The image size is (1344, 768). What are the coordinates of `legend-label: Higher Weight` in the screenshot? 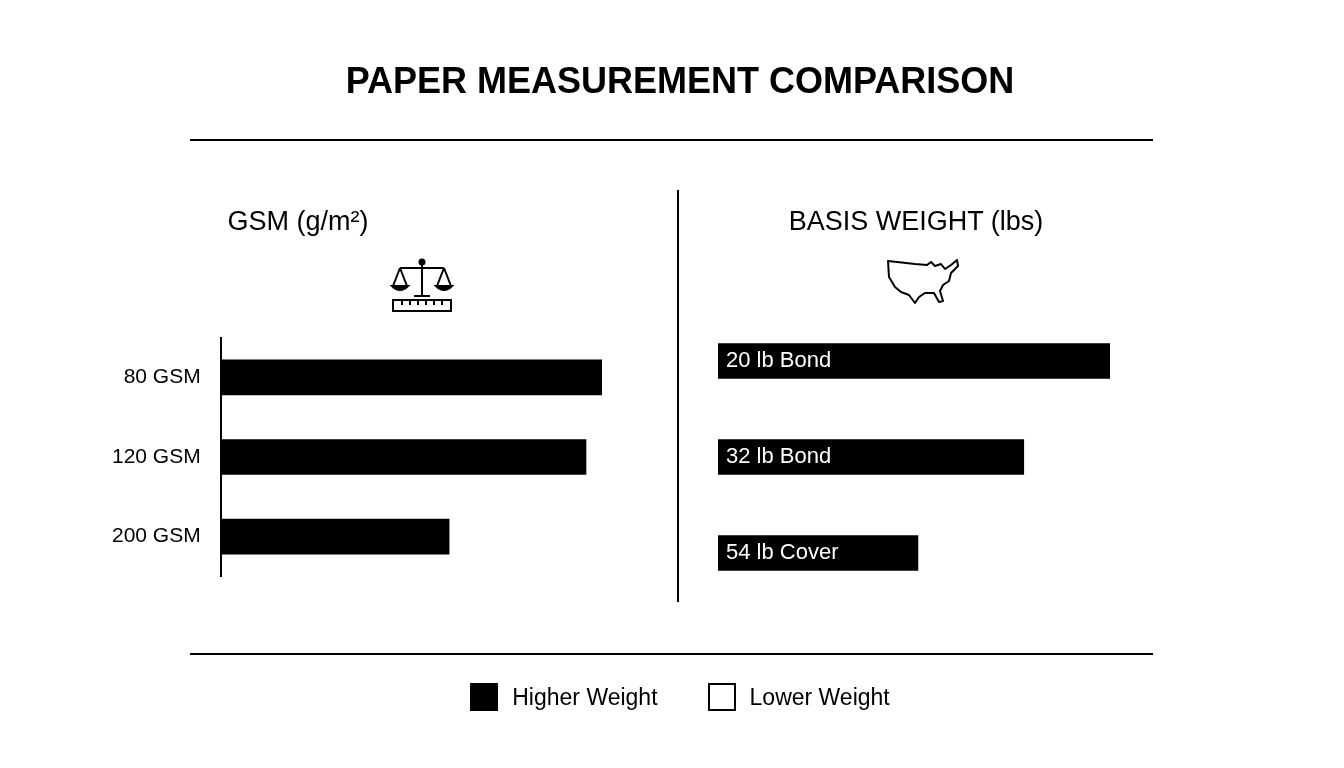 It's located at (585, 697).